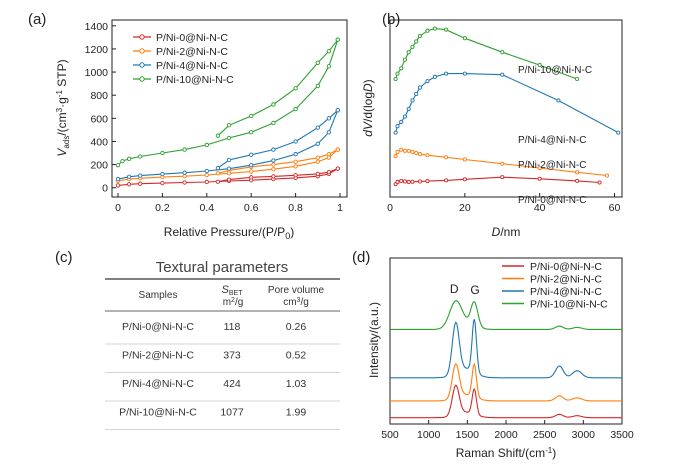 Image resolution: width=679 pixels, height=470 pixels. Describe the element at coordinates (99, 96) in the screenshot. I see `y-tick-label-a: 800` at that location.